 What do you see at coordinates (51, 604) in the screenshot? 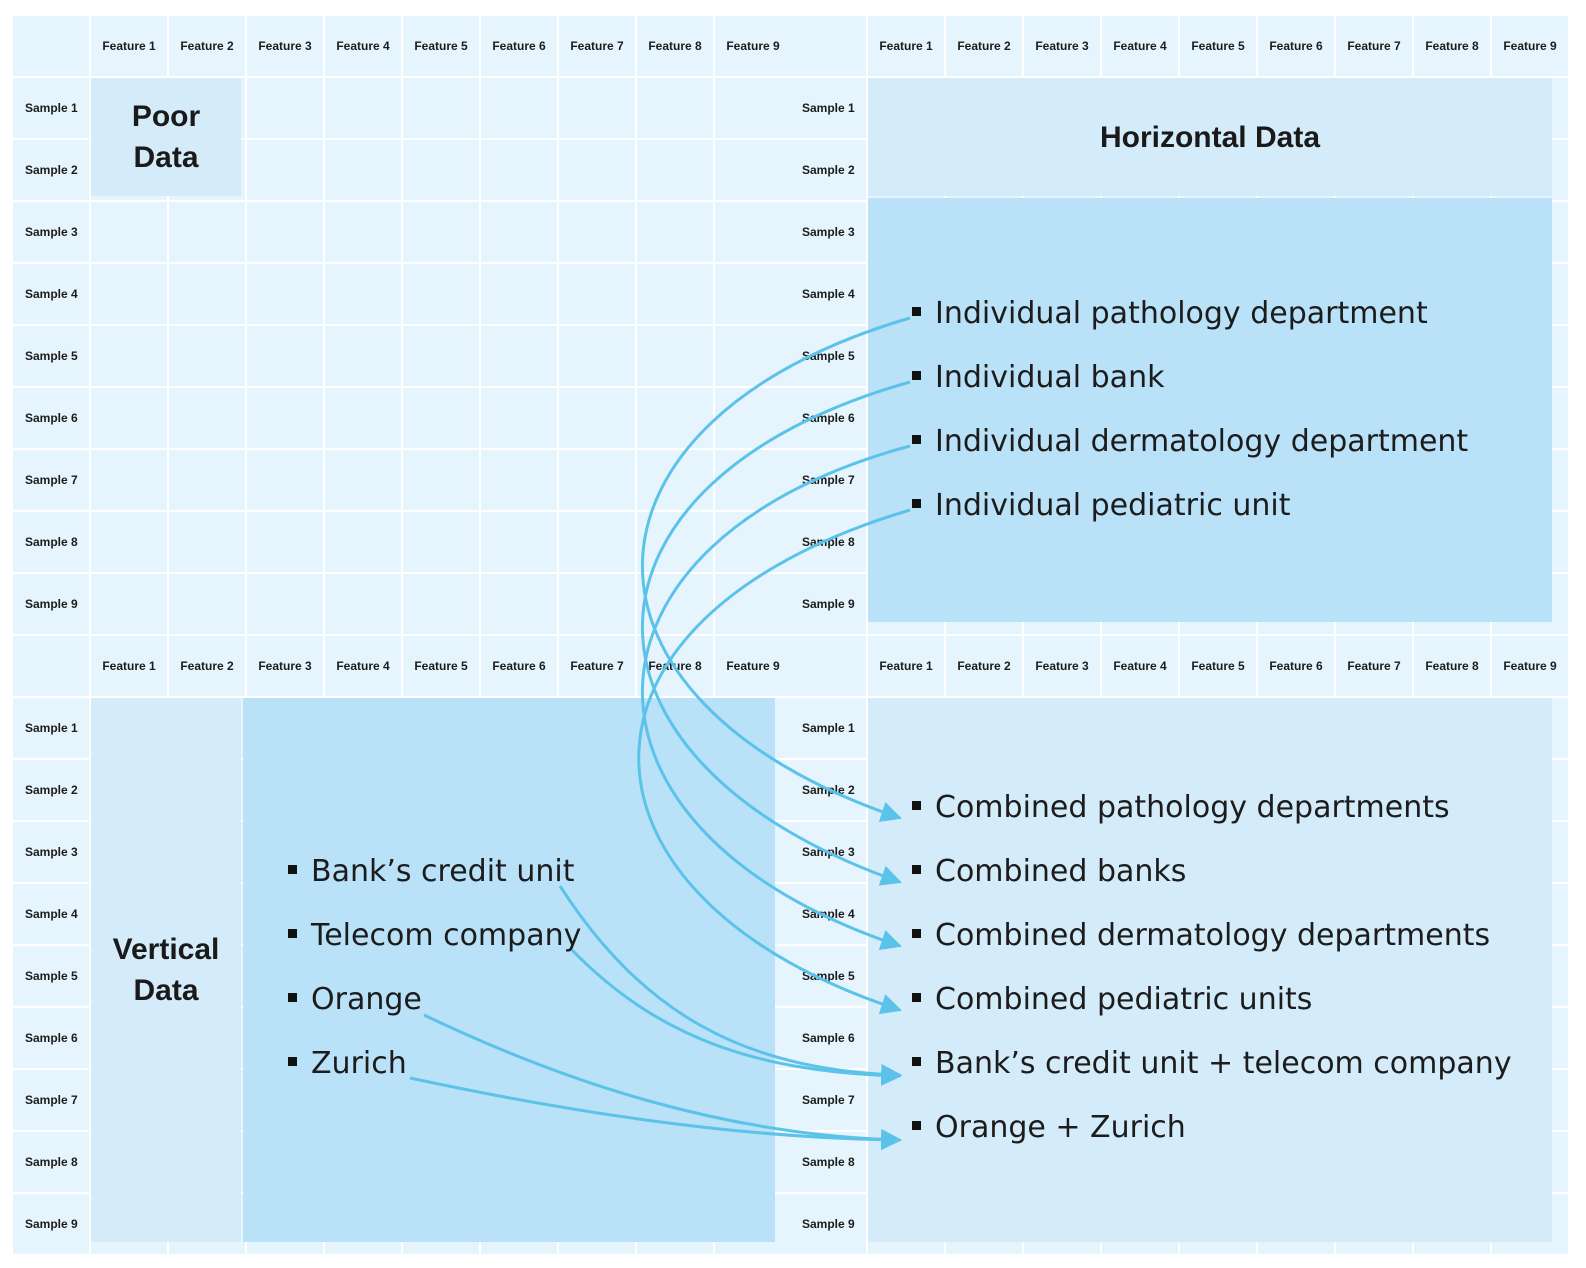
I see `row-header: Sample 9` at bounding box center [51, 604].